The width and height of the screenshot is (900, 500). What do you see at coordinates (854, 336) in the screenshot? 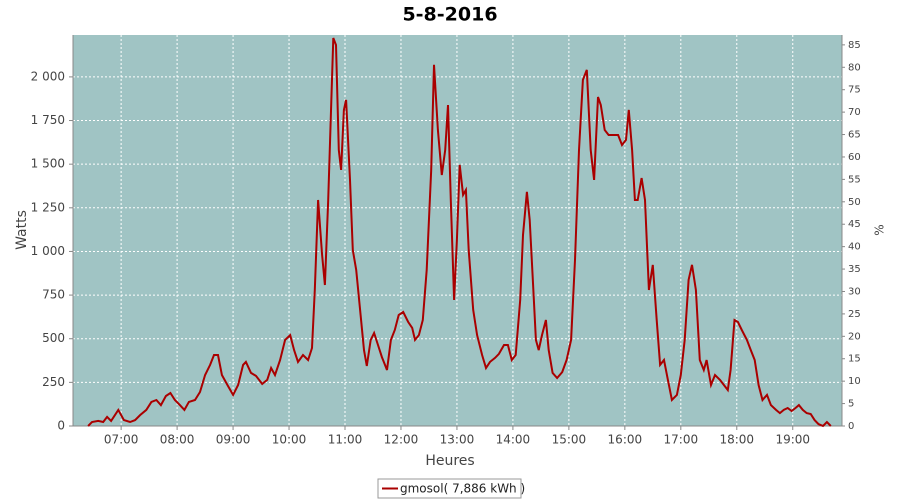
I see `y2-tick-label: 20` at bounding box center [854, 336].